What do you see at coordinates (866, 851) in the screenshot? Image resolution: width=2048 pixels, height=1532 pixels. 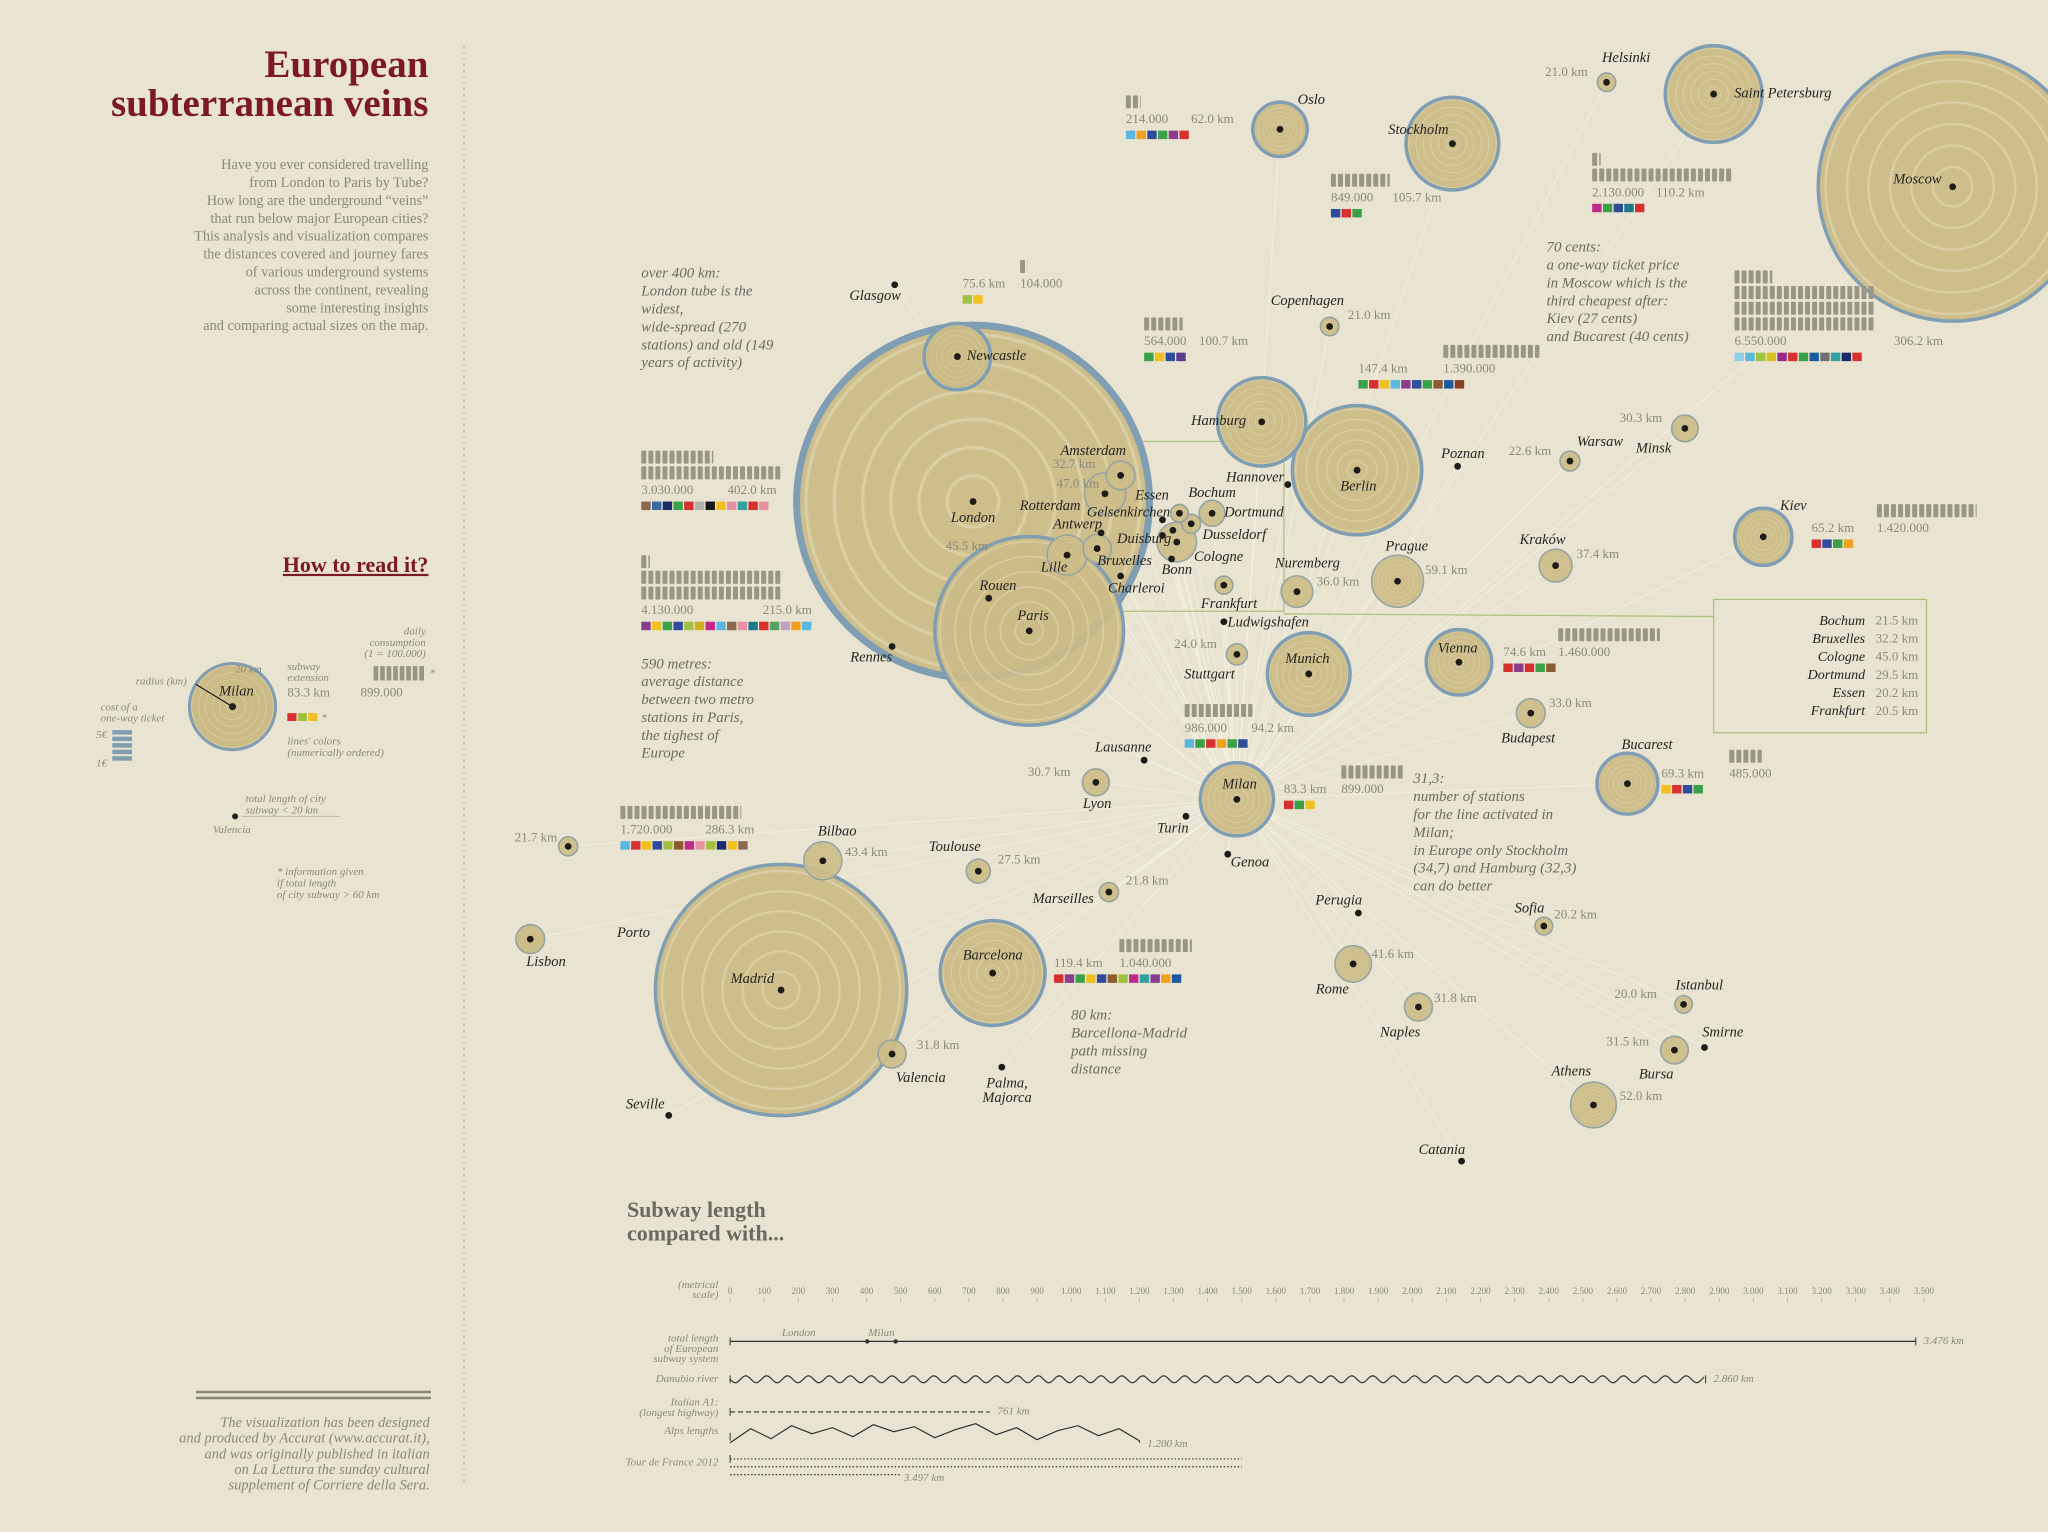 I see `city-km: 43.4 km` at bounding box center [866, 851].